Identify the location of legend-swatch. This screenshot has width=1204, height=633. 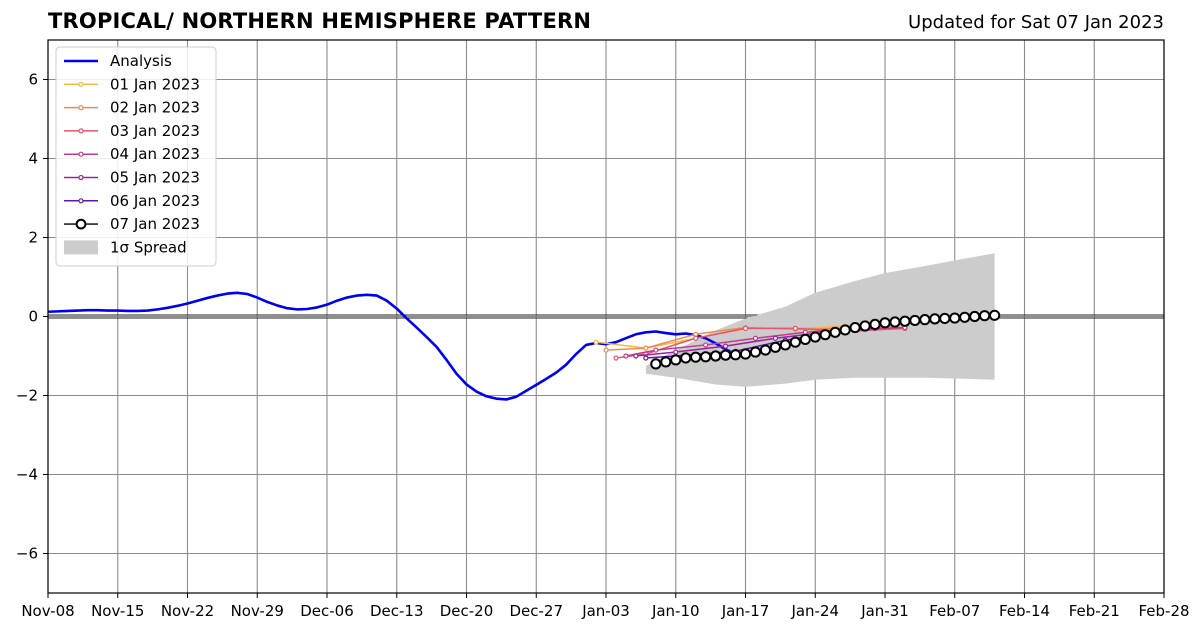
(81, 247).